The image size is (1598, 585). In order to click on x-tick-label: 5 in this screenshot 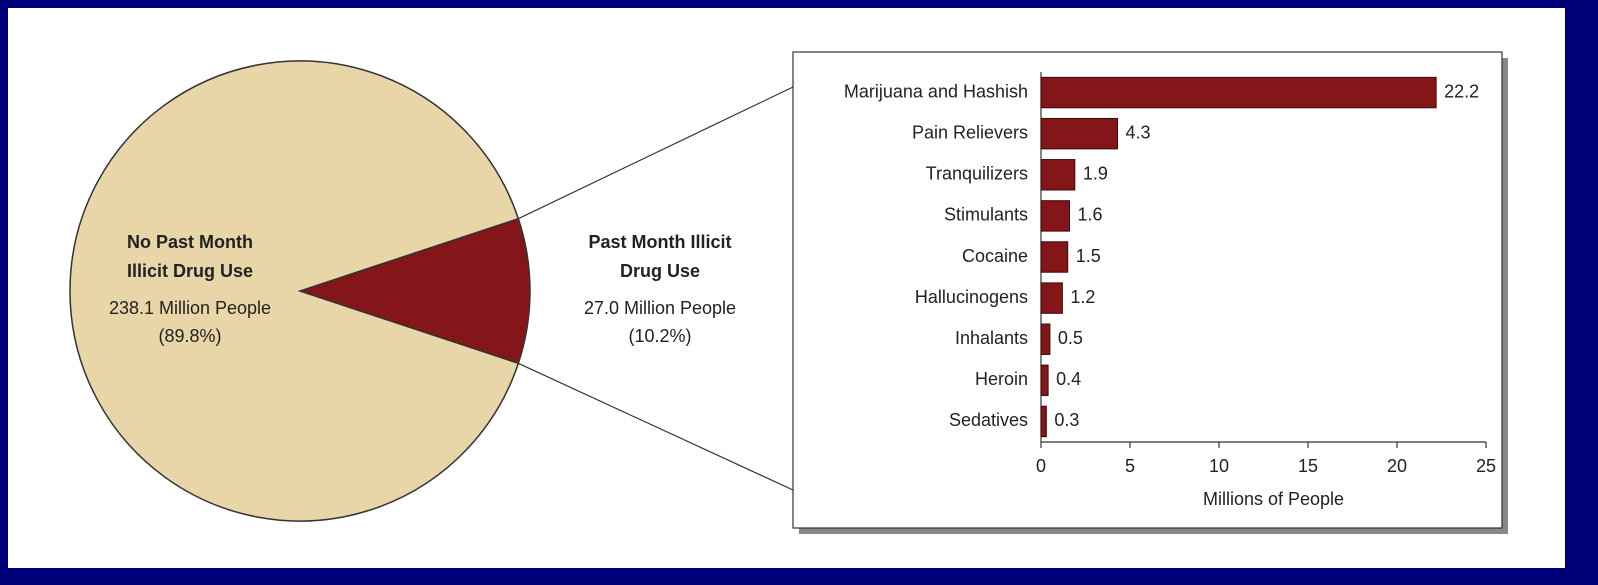, I will do `click(1130, 466)`.